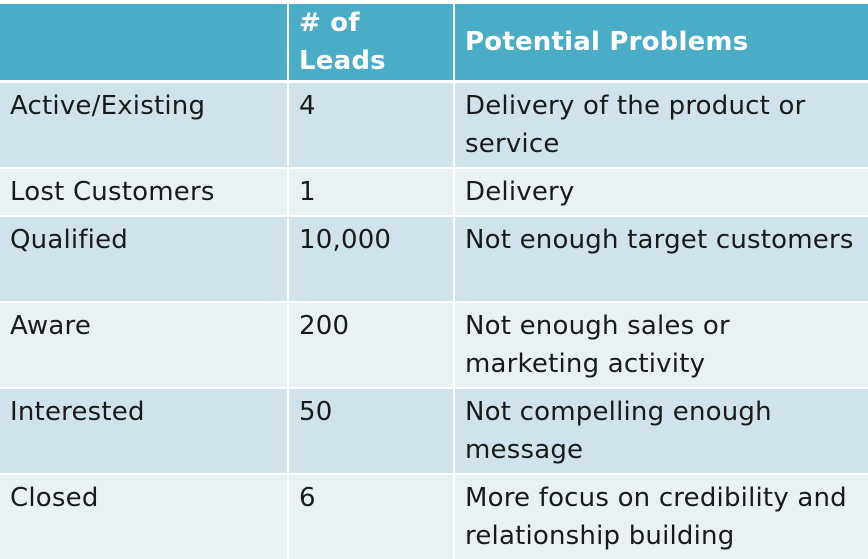 Image resolution: width=868 pixels, height=559 pixels. What do you see at coordinates (660, 258) in the screenshot?
I see `problem-cell: Not enough target customers` at bounding box center [660, 258].